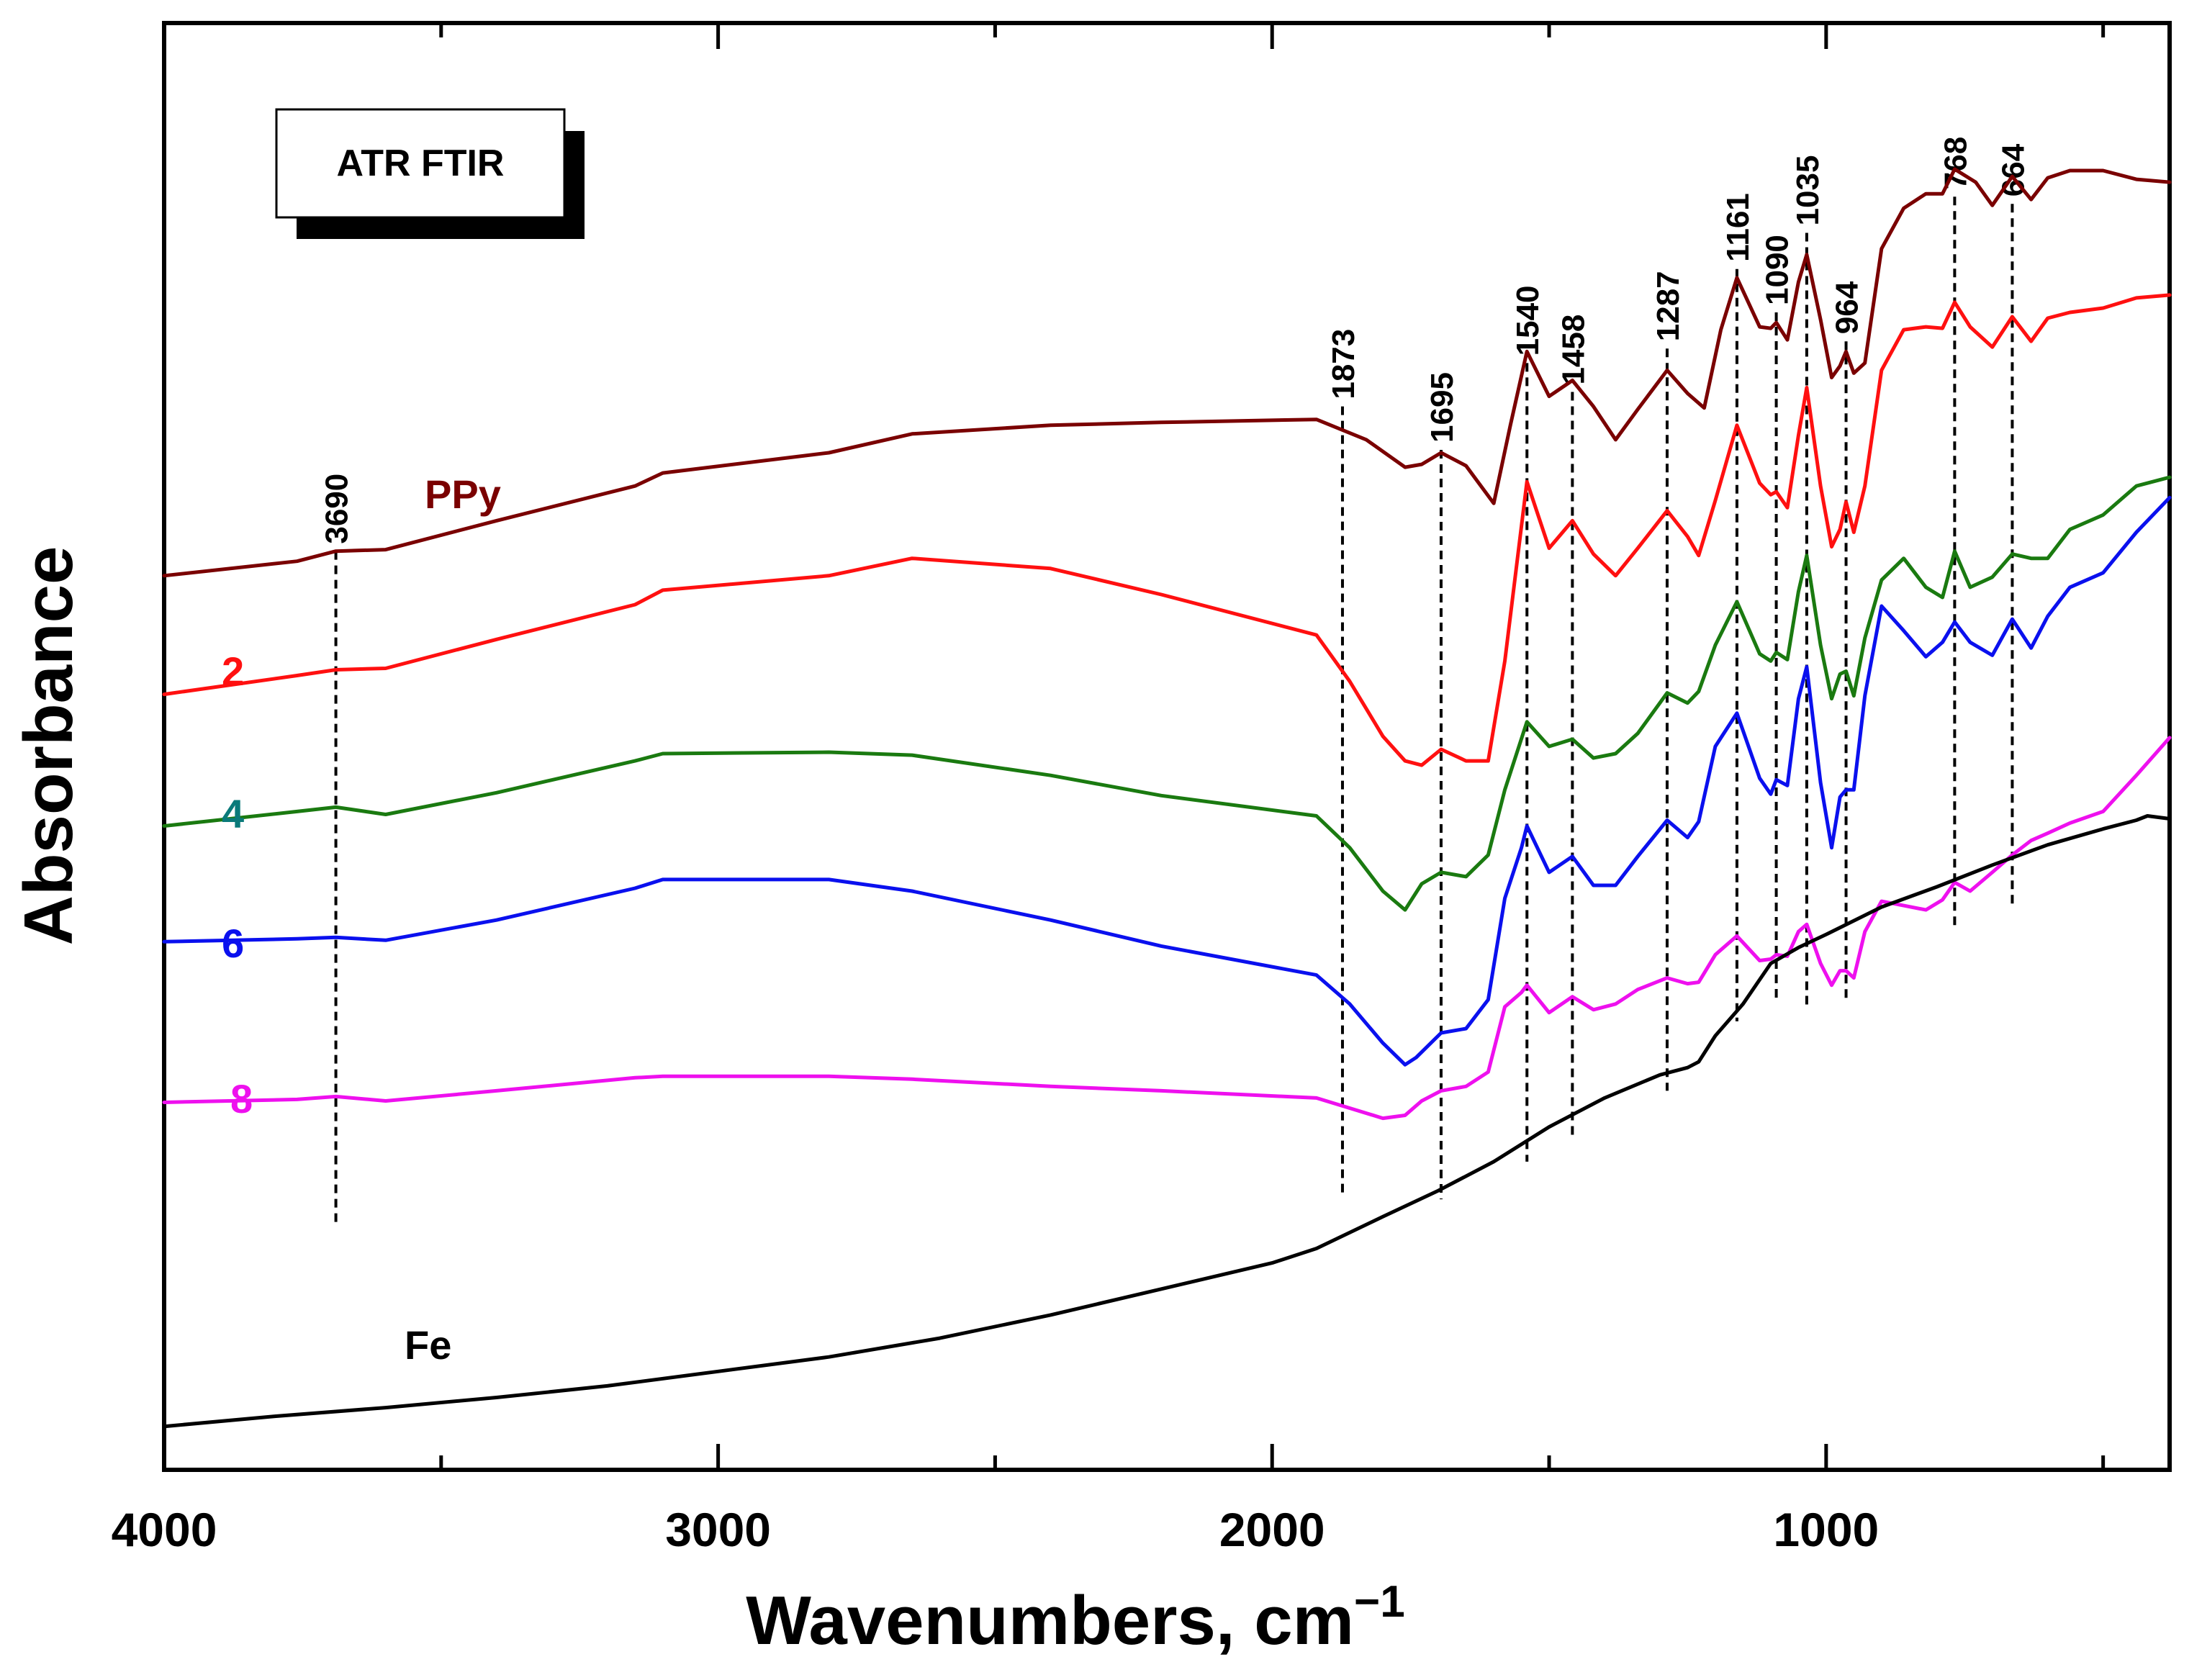  What do you see at coordinates (1379, 1602) in the screenshot?
I see `x-axis-title-superscript: −1` at bounding box center [1379, 1602].